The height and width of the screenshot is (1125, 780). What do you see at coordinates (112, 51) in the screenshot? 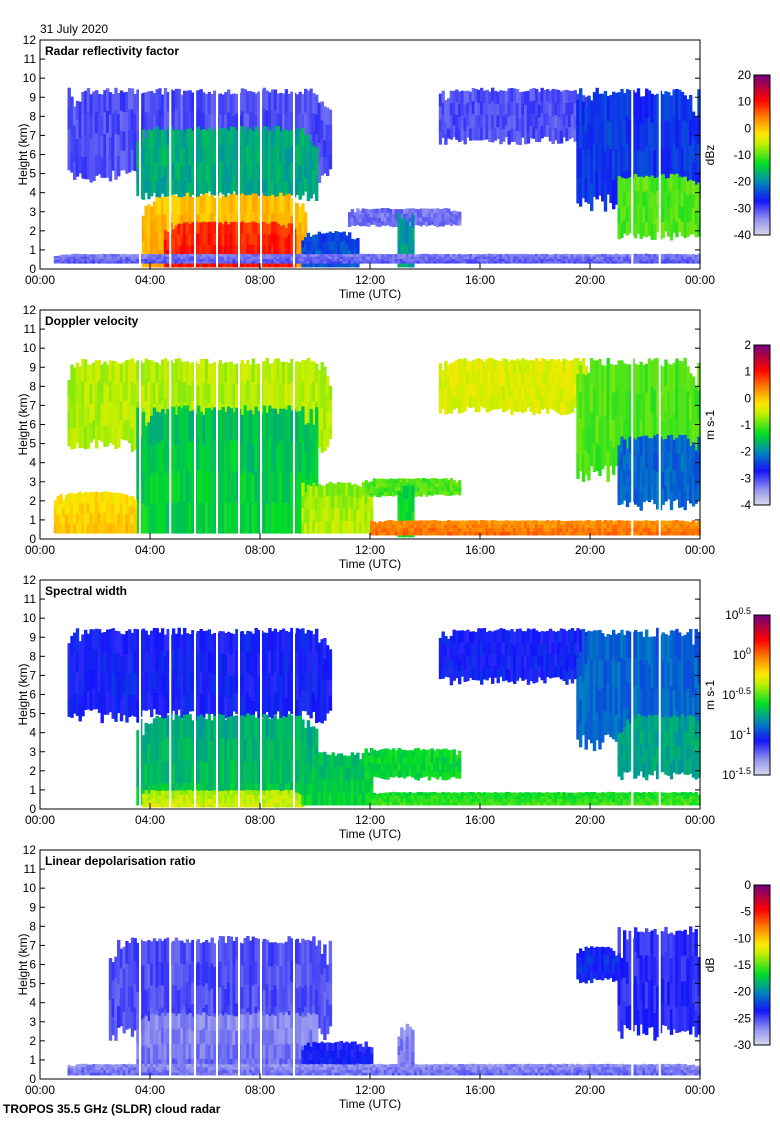
I see `panel-title: Radar reflectivity factor` at bounding box center [112, 51].